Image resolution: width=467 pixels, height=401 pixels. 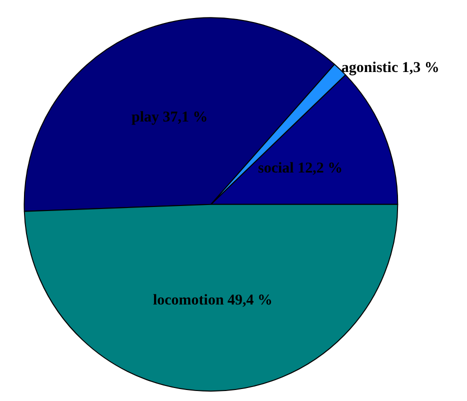 What do you see at coordinates (212, 300) in the screenshot?
I see `slice-label: locomotion 49,4 %` at bounding box center [212, 300].